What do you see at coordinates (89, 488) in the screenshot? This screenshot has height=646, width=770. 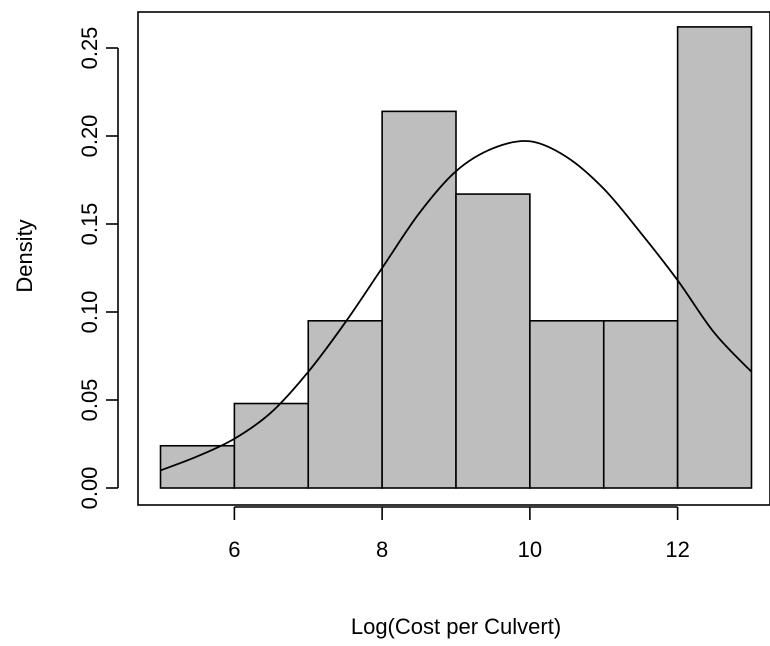 I see `y-tick-label-0: 0.00` at bounding box center [89, 488].